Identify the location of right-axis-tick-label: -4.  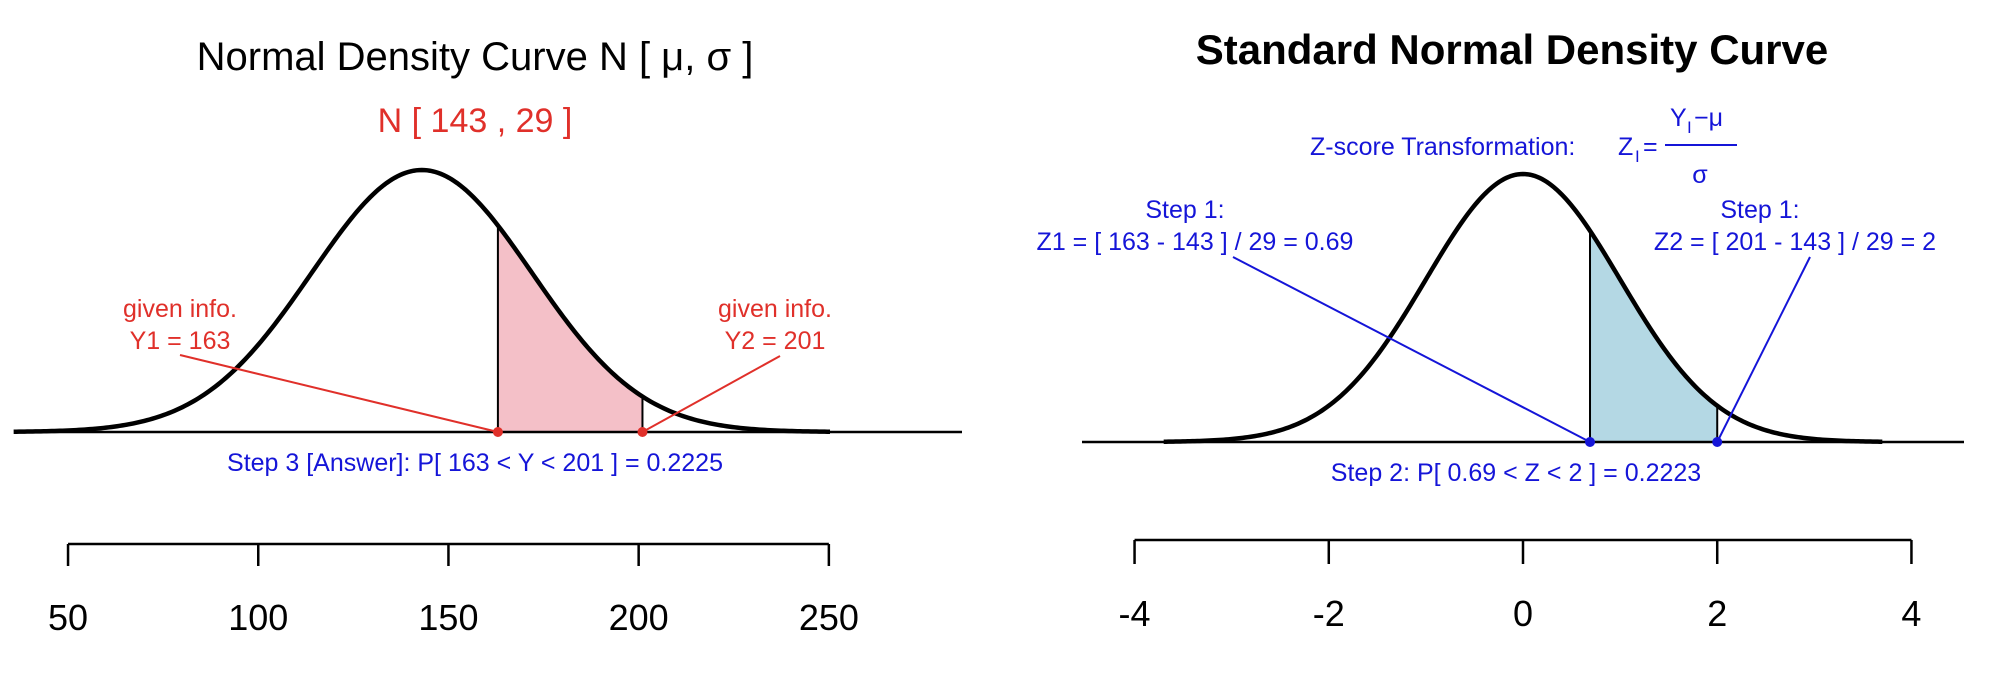
(1135, 613).